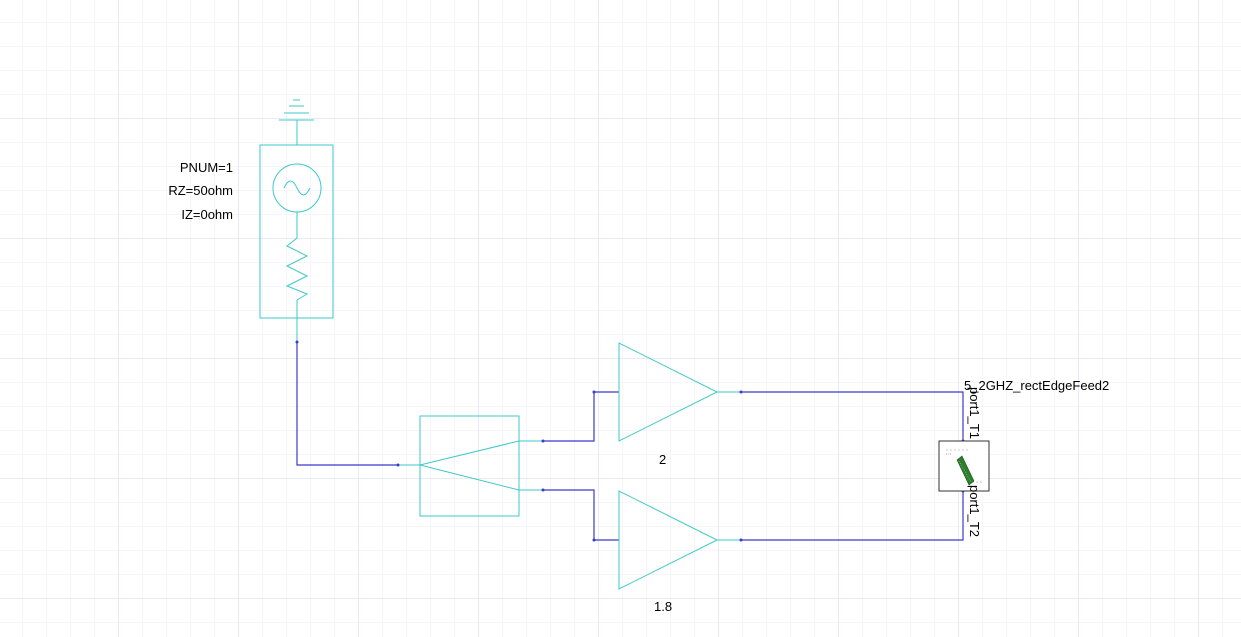 The height and width of the screenshot is (637, 1241). I want to click on splitter-body, so click(469, 466).